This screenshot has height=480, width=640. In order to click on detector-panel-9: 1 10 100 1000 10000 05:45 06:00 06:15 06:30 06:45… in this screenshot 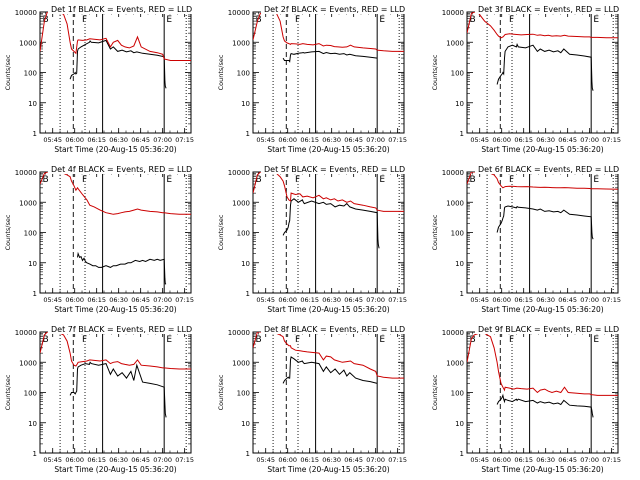, I will do `click(526, 399)`.